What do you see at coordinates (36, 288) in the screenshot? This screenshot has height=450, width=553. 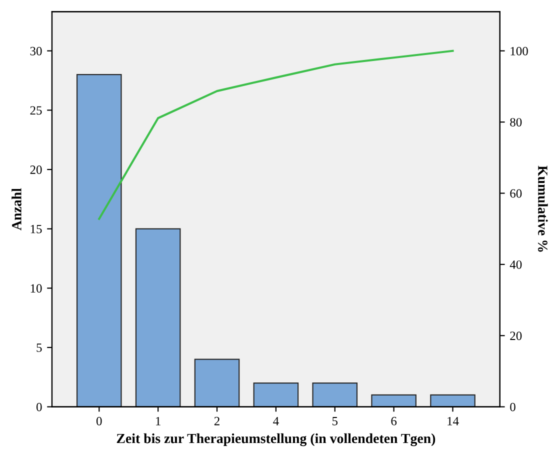 I see `y-tick-label: 10` at bounding box center [36, 288].